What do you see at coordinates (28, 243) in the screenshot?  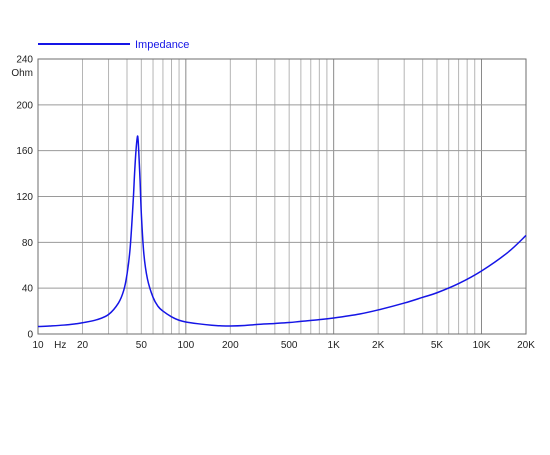 I see `y-tick-label: 80` at bounding box center [28, 243].